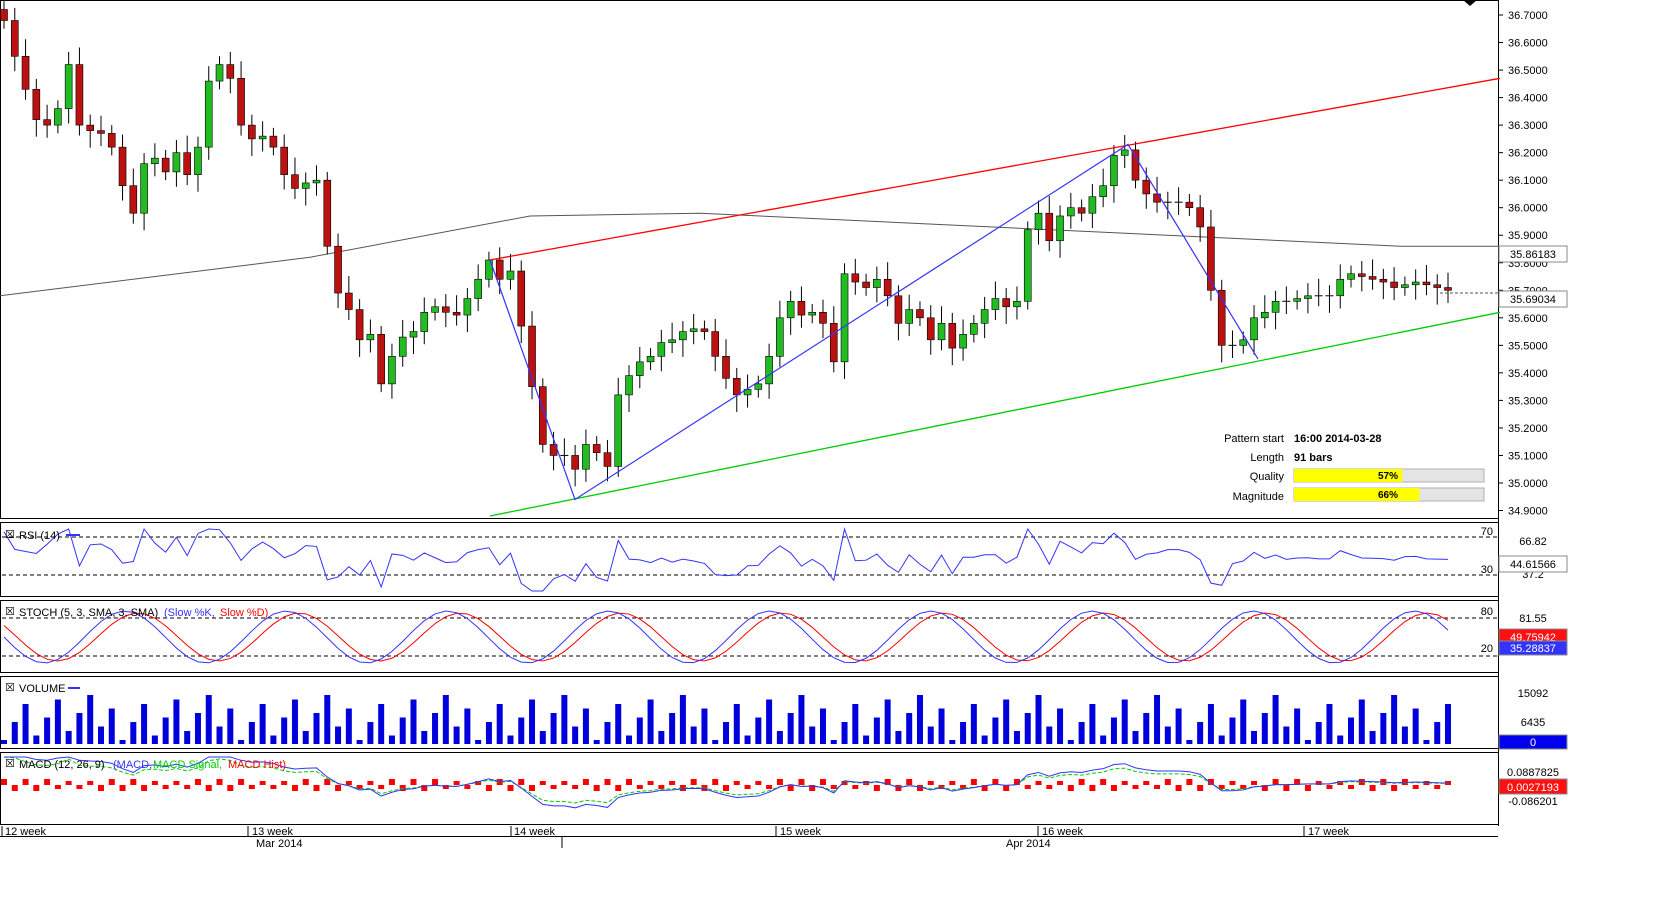 Image resolution: width=1655 pixels, height=902 pixels. I want to click on stoch-level-20: 20, so click(1487, 649).